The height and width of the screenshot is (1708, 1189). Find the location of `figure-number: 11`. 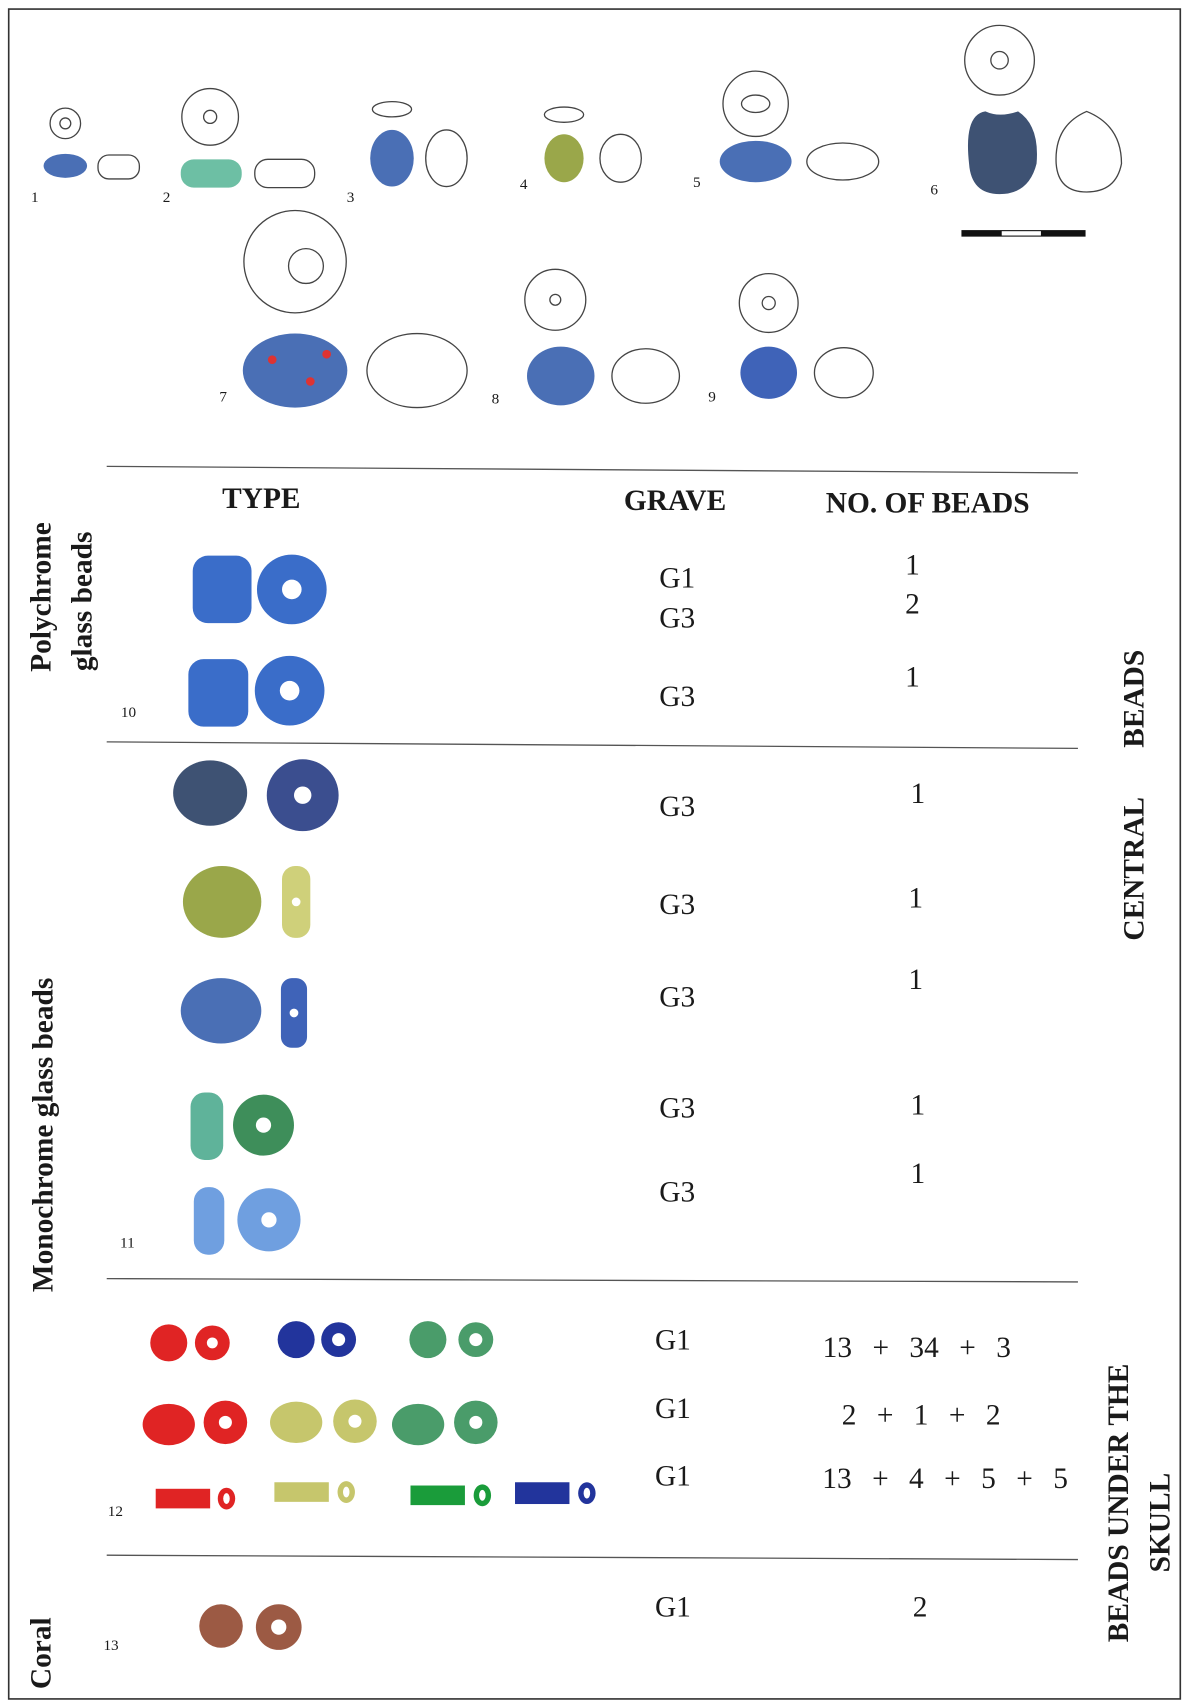

figure-number: 11 is located at coordinates (127, 1242).